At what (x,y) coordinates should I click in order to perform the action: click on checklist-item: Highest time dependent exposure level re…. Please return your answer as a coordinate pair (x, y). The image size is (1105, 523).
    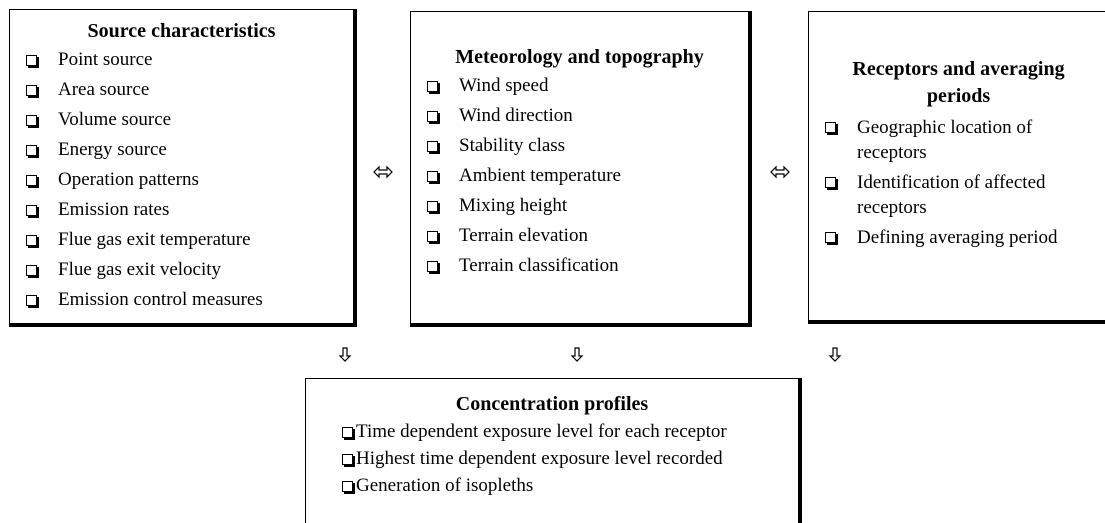
    Looking at the image, I should click on (552, 458).